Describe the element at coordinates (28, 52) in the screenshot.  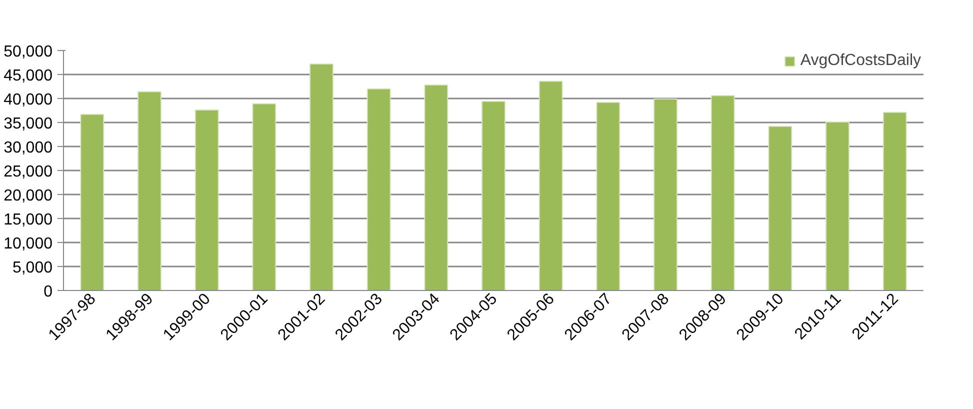
I see `y-tick-label: 50,000` at that location.